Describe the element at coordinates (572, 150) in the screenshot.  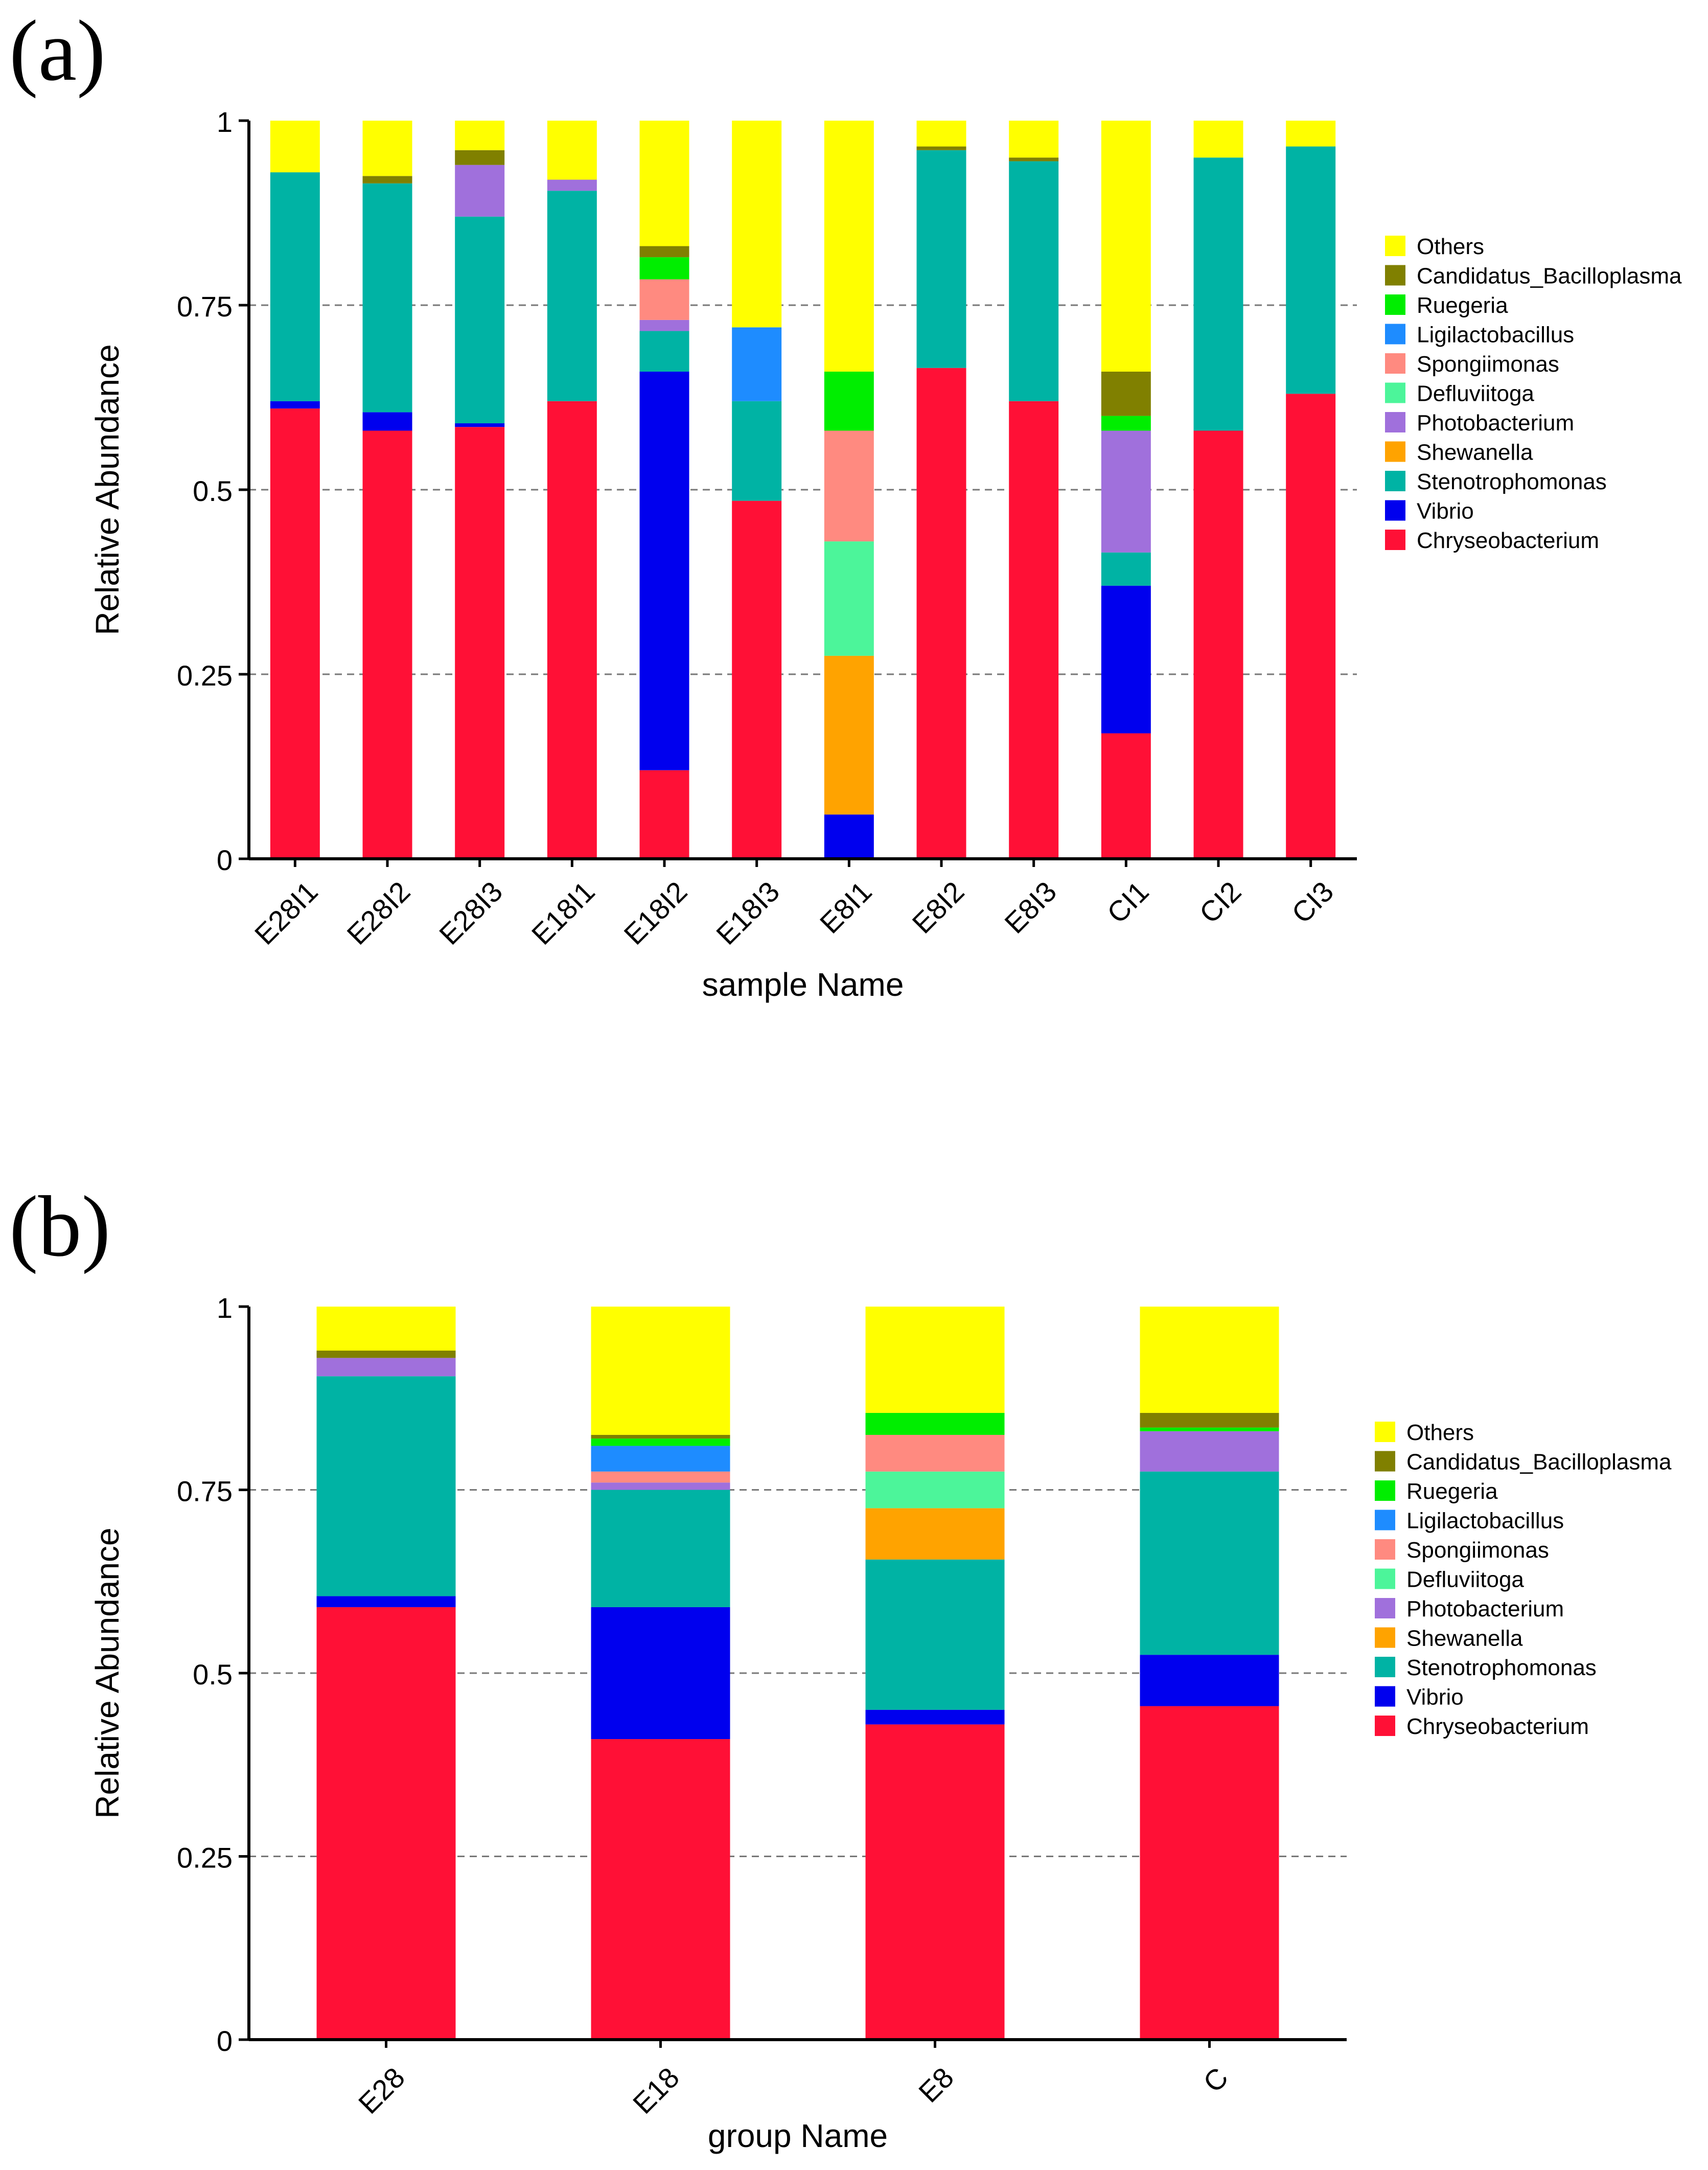
I see `bar-segment-e18i1-others` at that location.